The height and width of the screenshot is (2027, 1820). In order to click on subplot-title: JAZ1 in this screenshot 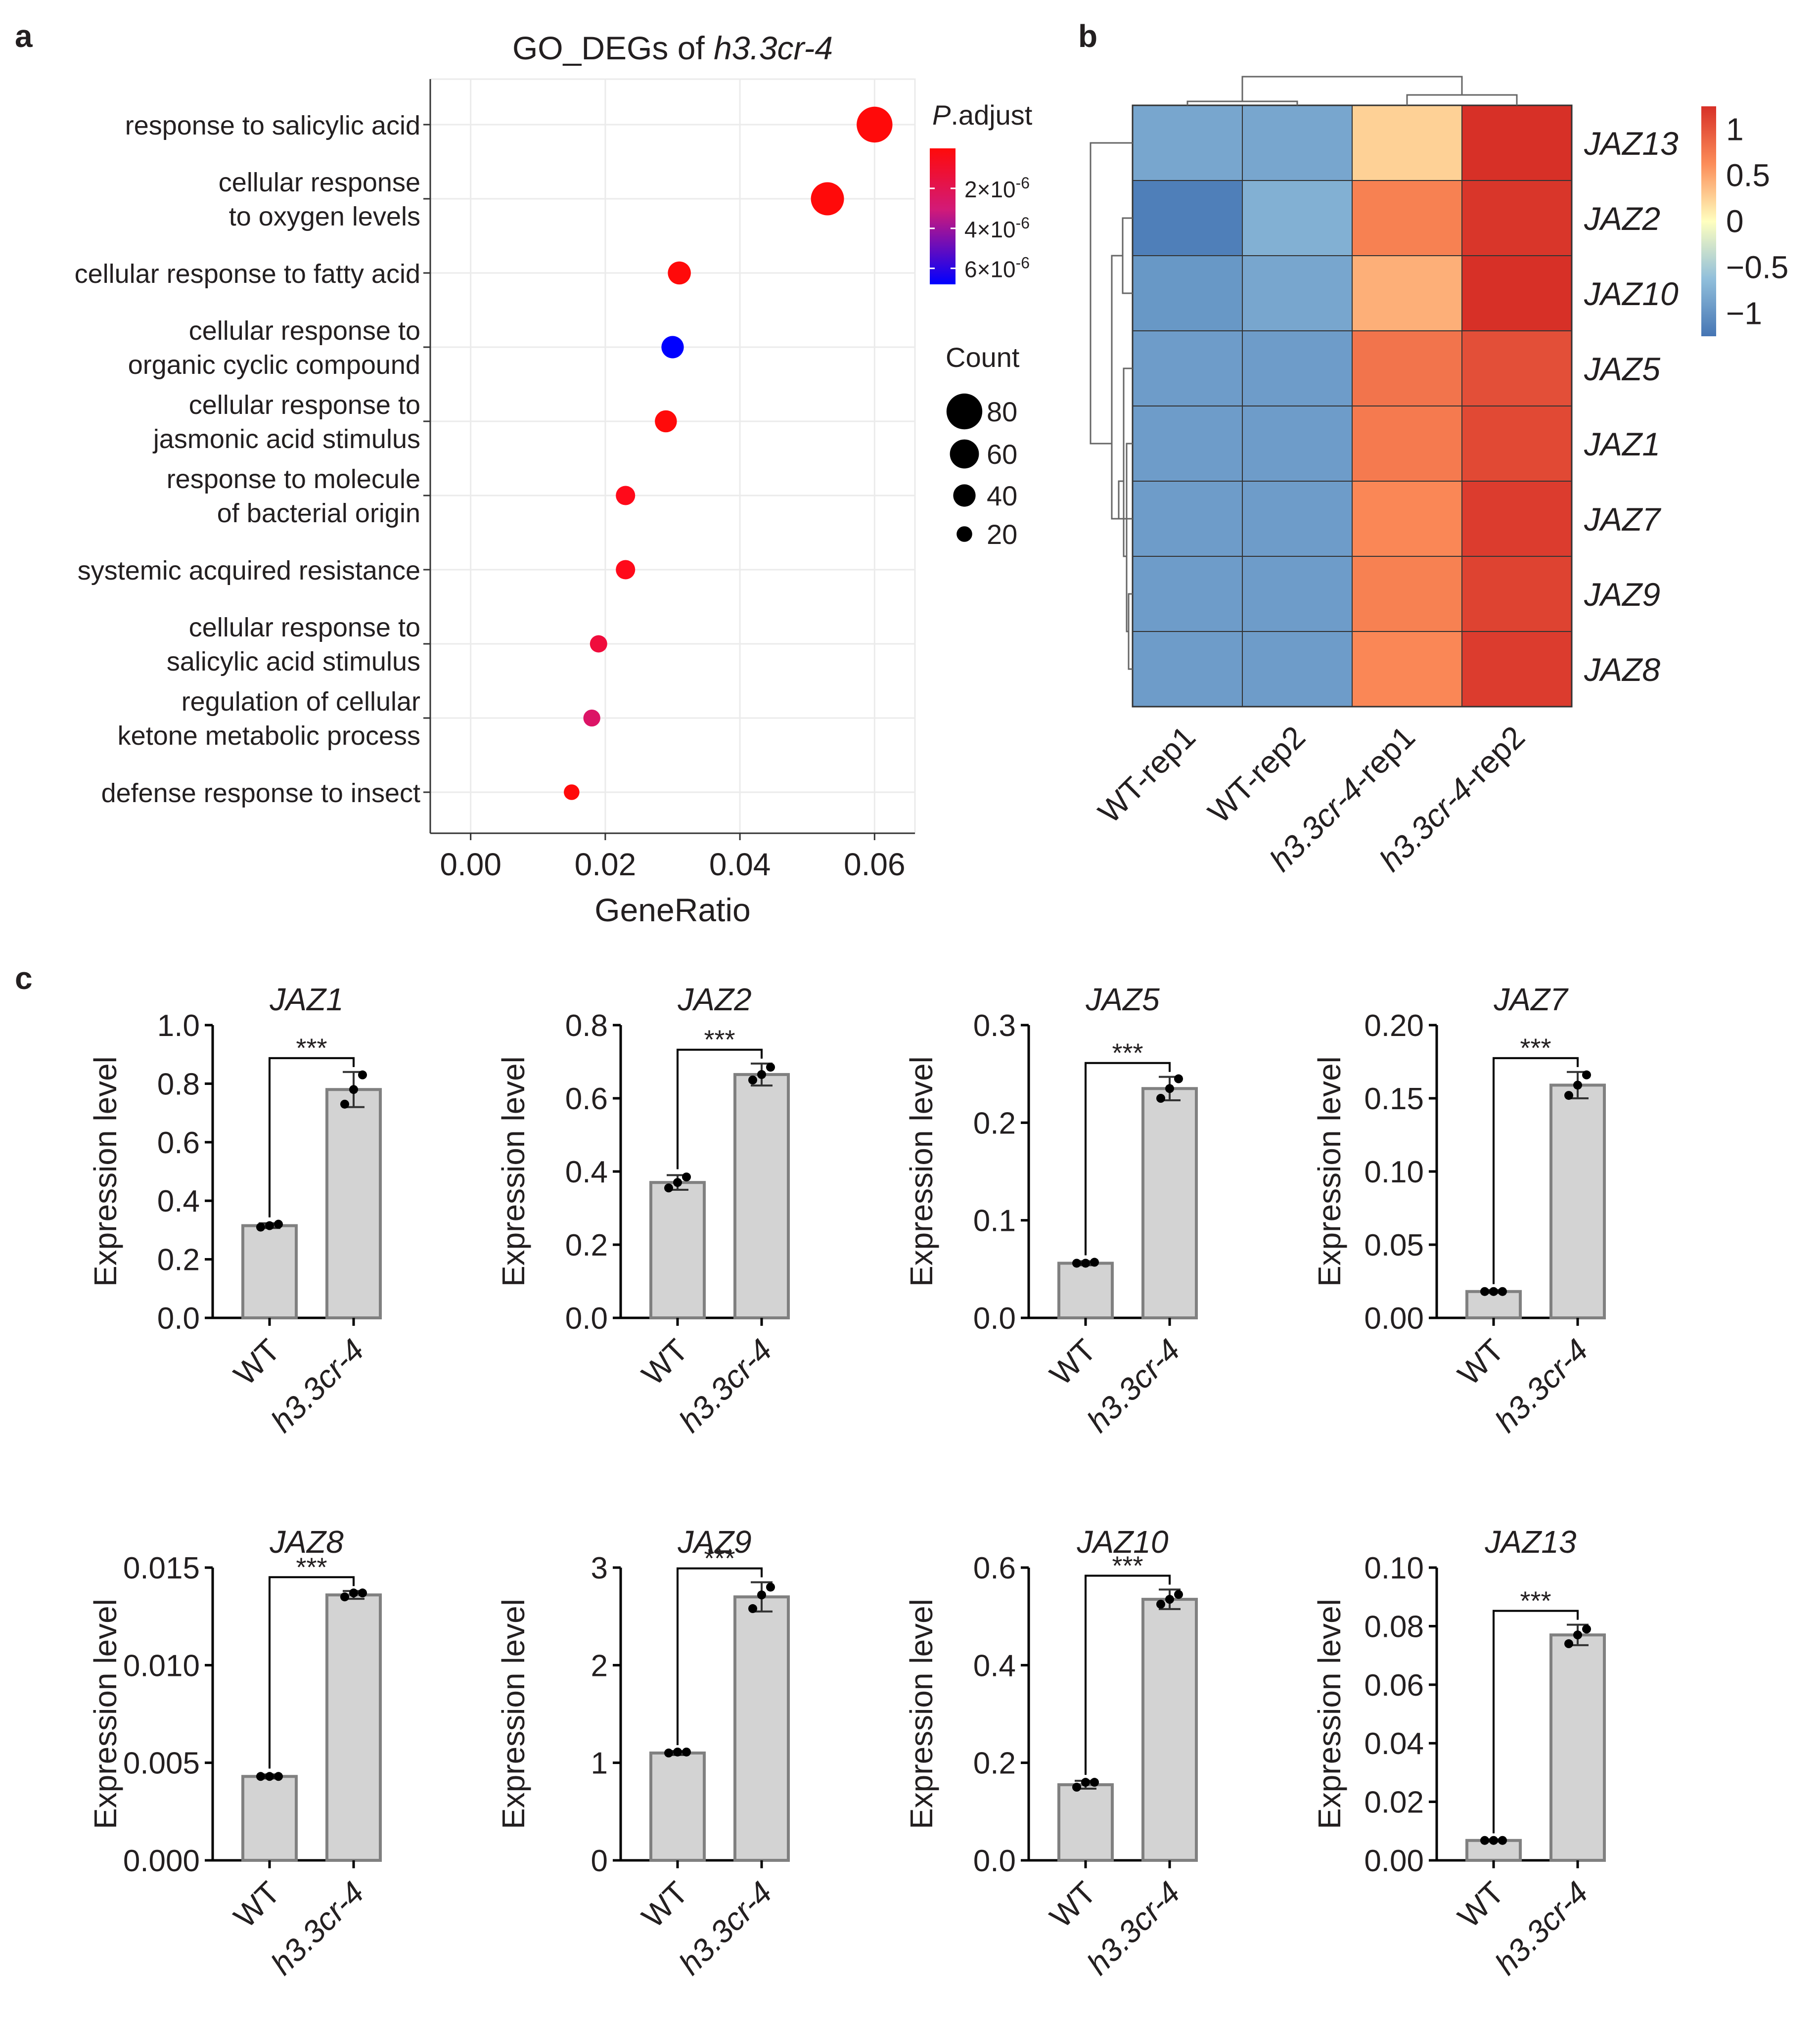, I will do `click(306, 1000)`.